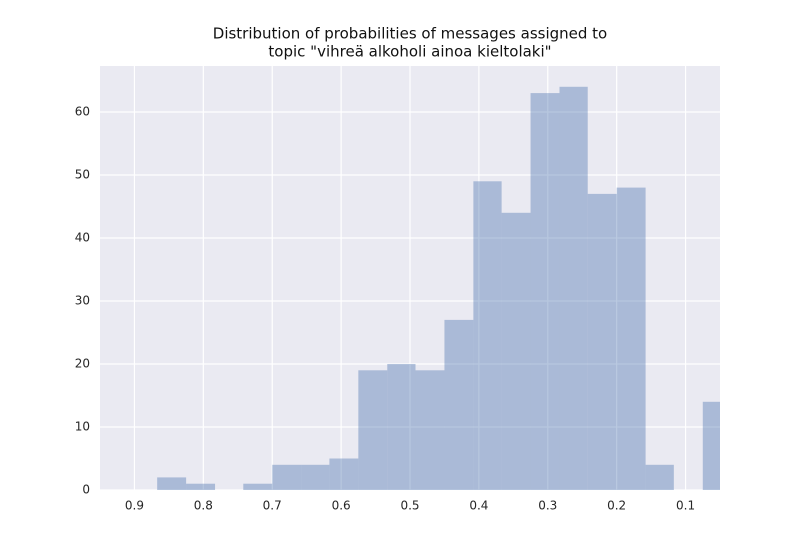  Describe the element at coordinates (341, 506) in the screenshot. I see `x-tick-label: 0.6` at that location.